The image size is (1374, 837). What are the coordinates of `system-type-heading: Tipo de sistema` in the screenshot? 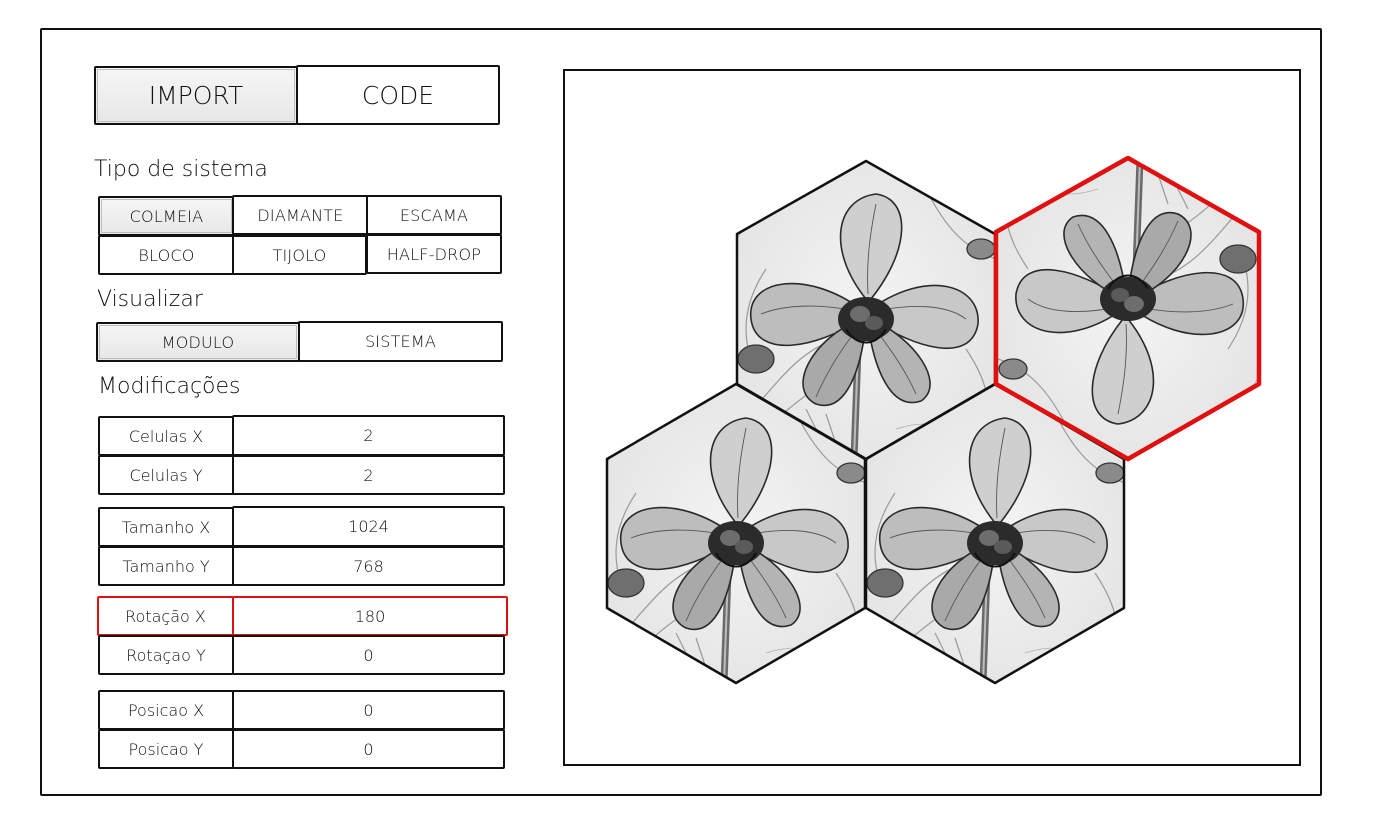 It's located at (181, 169).